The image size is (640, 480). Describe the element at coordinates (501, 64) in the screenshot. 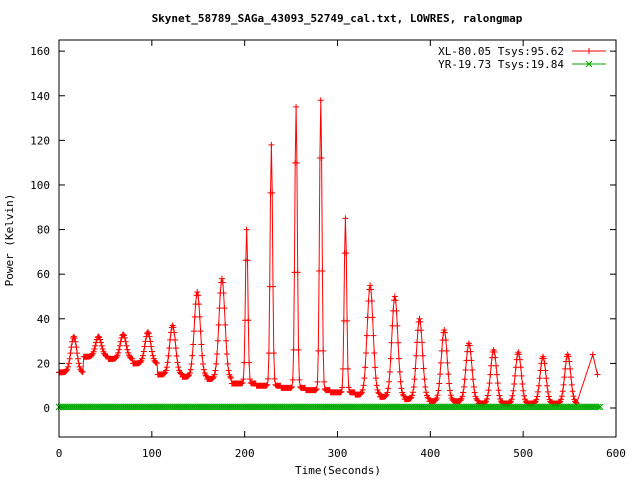

I see `legend-label: YR-19.73 Tsys:19.84` at that location.